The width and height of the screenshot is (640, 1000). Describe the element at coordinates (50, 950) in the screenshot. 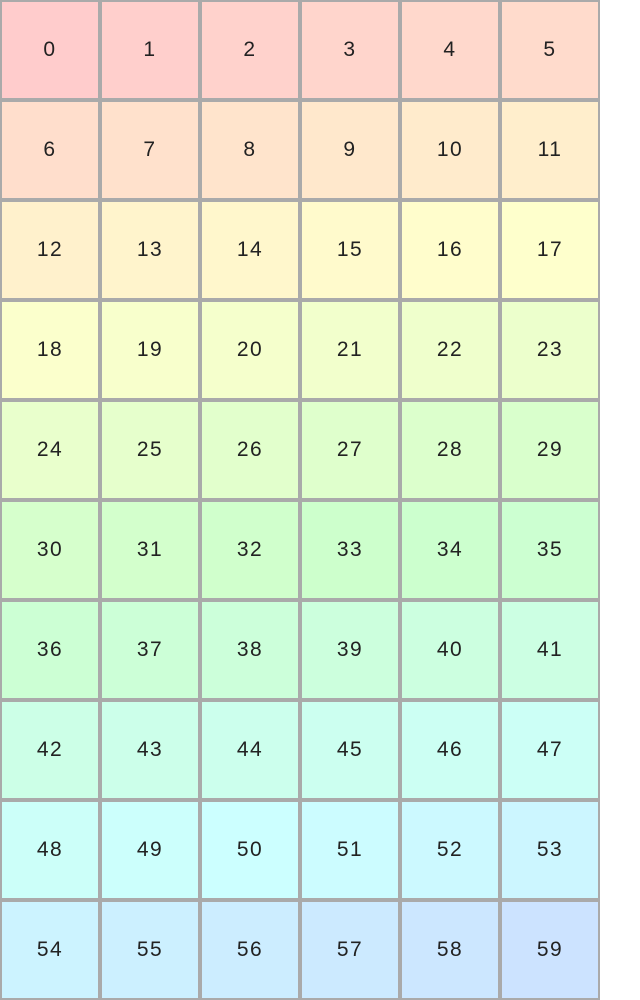

I see `grid-cell-54: 54` at that location.